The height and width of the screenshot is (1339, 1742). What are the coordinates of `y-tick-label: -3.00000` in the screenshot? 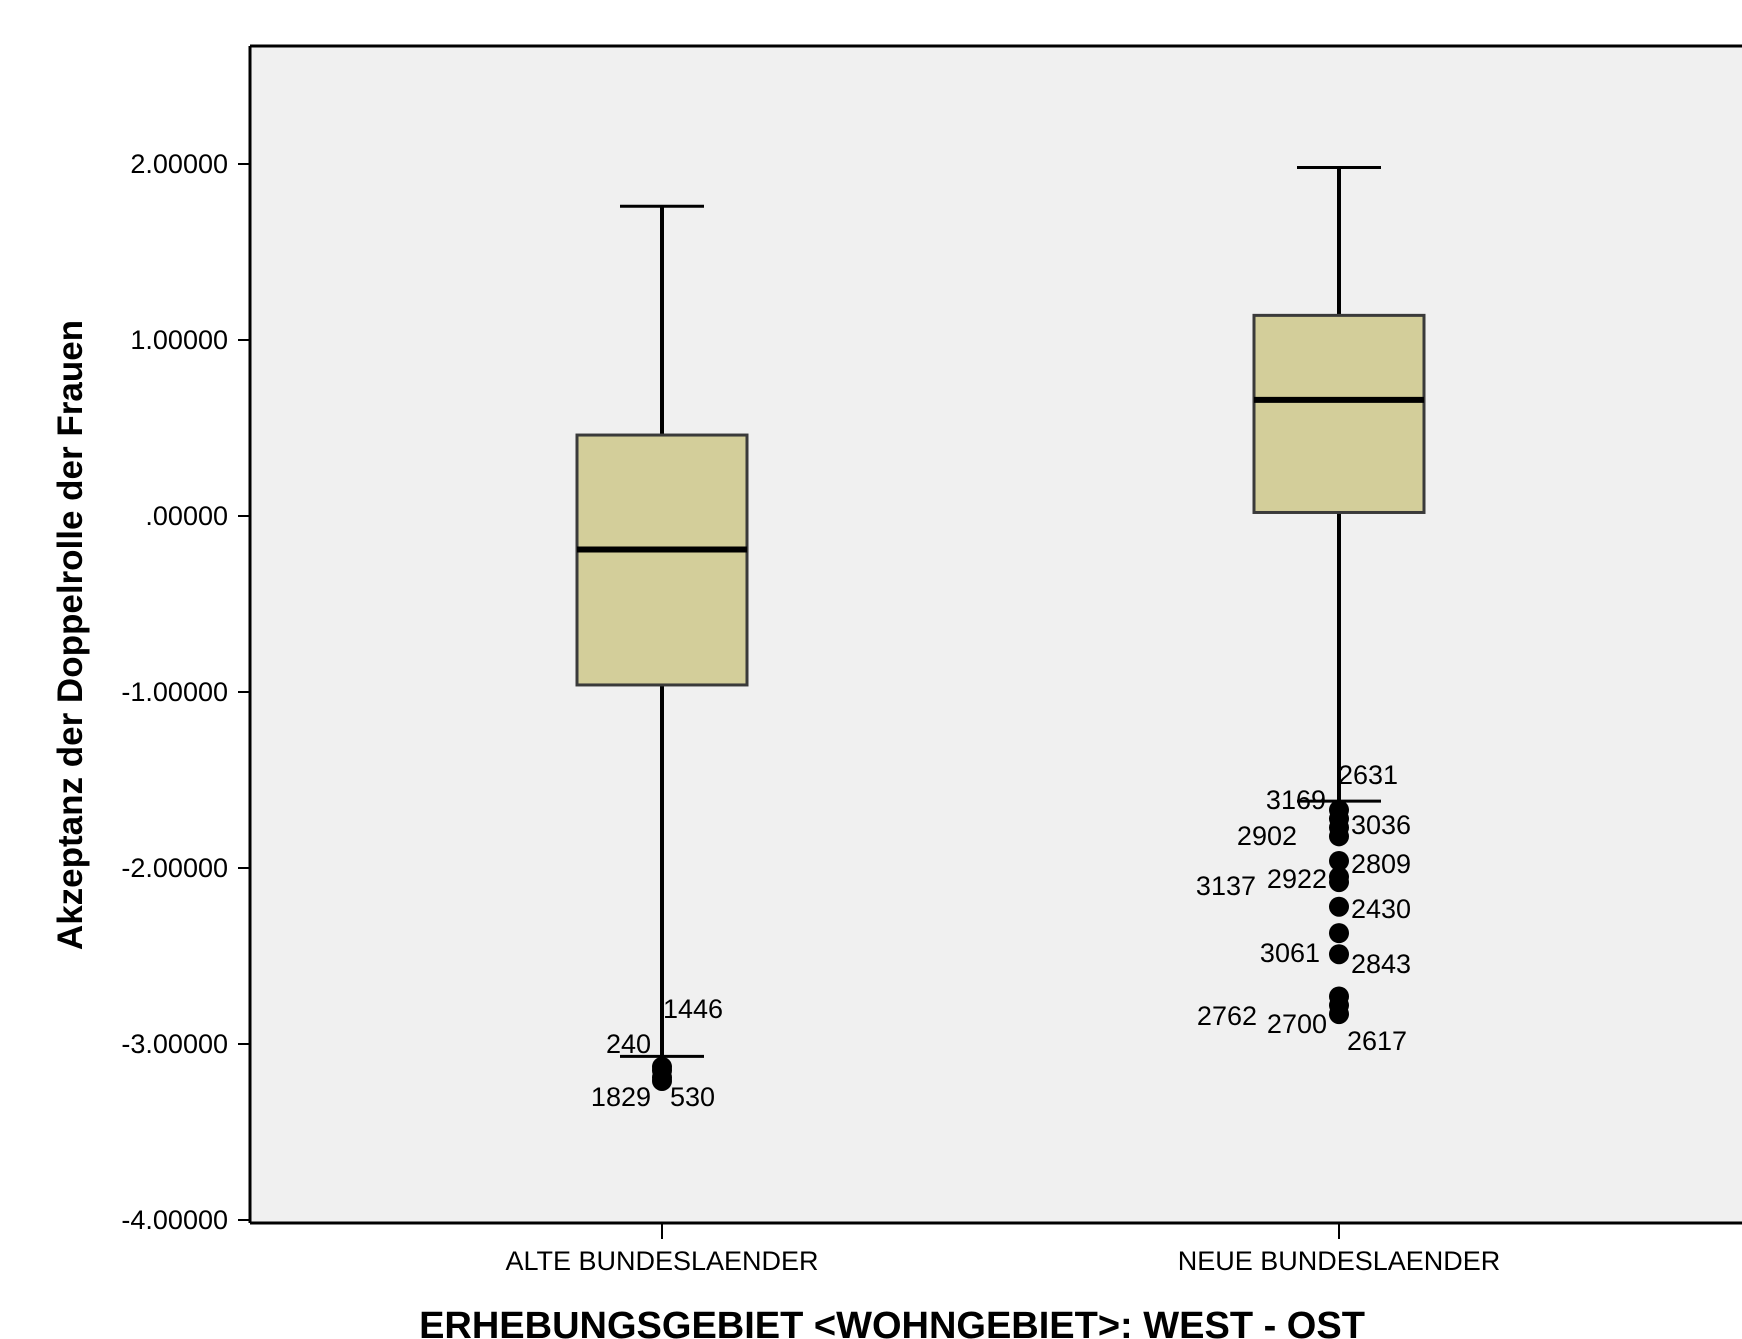 It's located at (174, 1044).